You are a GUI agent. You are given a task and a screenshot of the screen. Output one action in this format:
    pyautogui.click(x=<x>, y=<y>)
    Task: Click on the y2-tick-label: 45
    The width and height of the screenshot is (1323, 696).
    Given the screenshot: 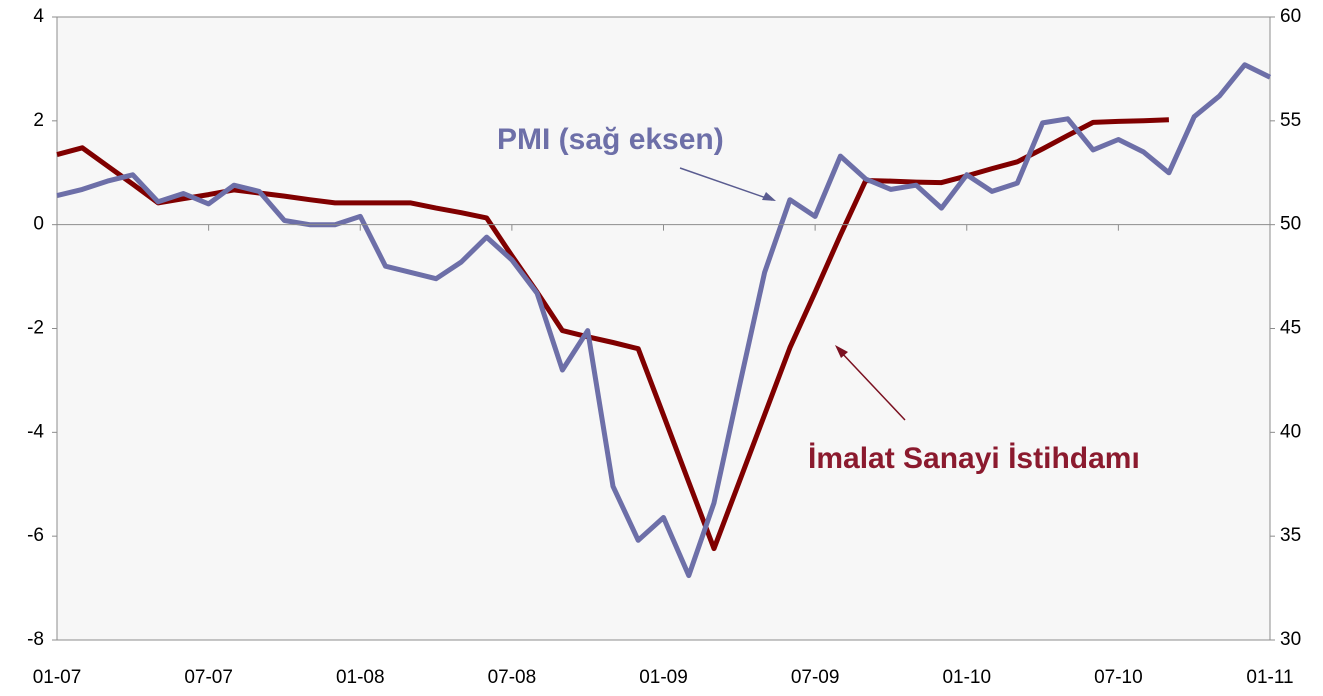 What is the action you would take?
    pyautogui.click(x=1290, y=328)
    